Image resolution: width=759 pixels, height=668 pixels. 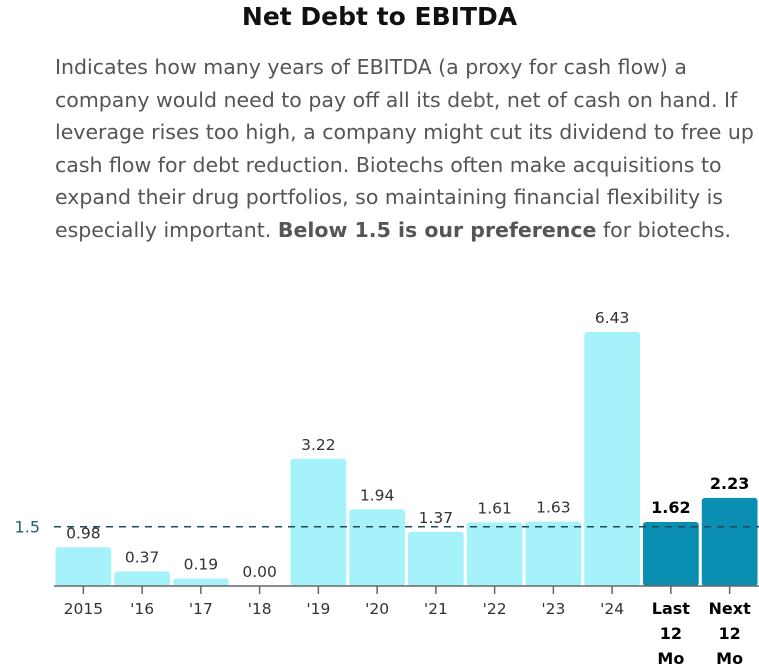 I want to click on data-label: 0.00, so click(x=259, y=572).